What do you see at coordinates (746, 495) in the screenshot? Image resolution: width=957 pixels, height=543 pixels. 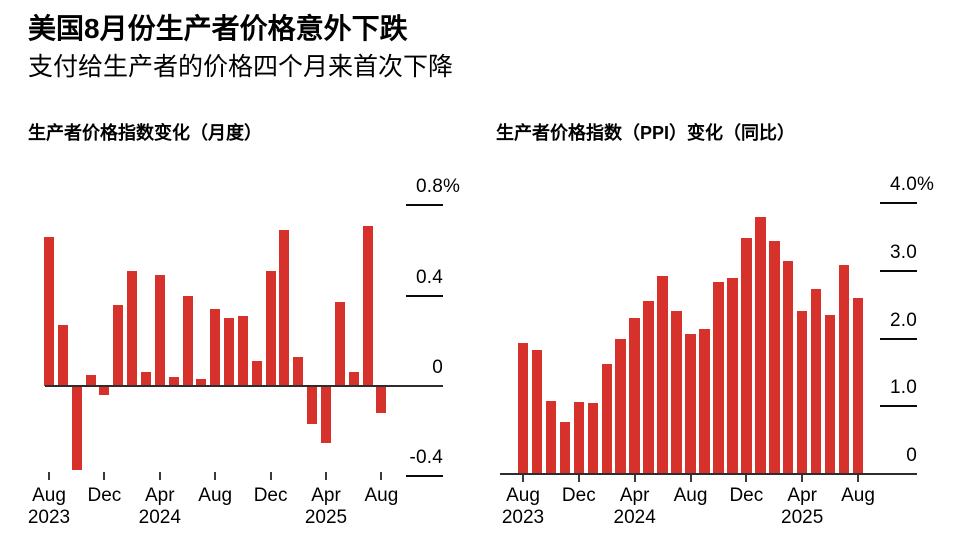 I see `x-axis-label-dec-16: Dec` at bounding box center [746, 495].